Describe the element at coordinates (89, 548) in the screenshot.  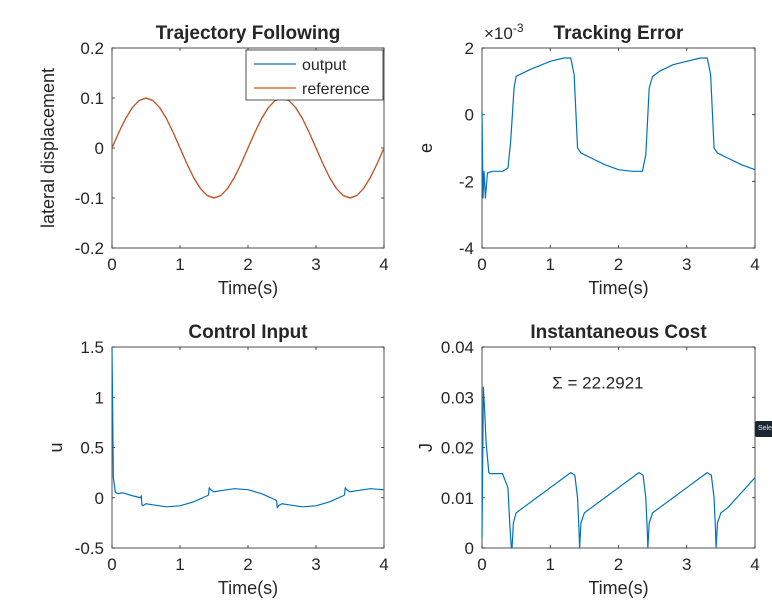
I see `y-tick-label: -0.5` at that location.